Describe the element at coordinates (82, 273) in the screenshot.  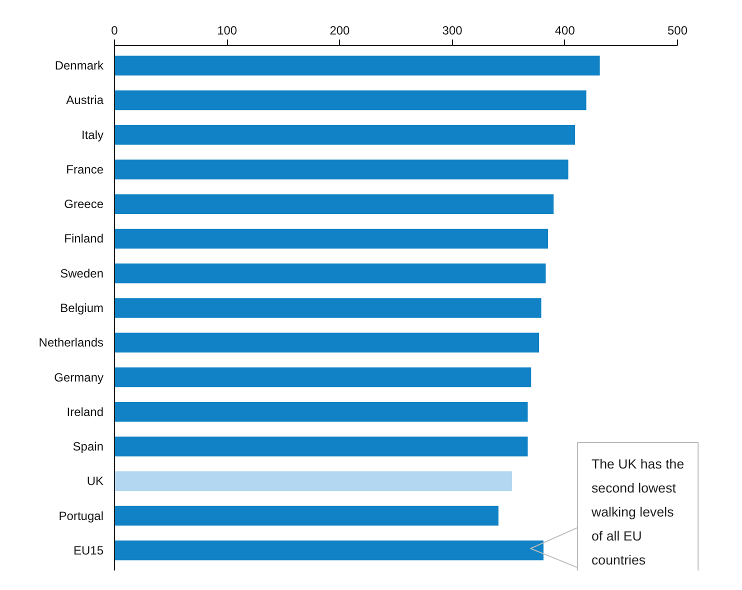
I see `y-tick-label: Sweden` at that location.